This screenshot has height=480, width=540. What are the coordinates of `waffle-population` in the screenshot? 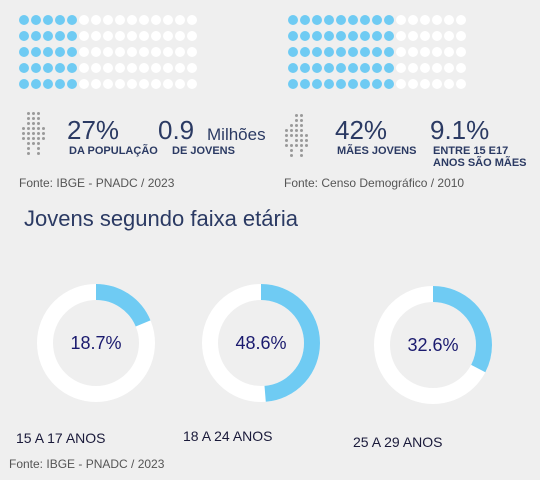 It's located at (108, 52).